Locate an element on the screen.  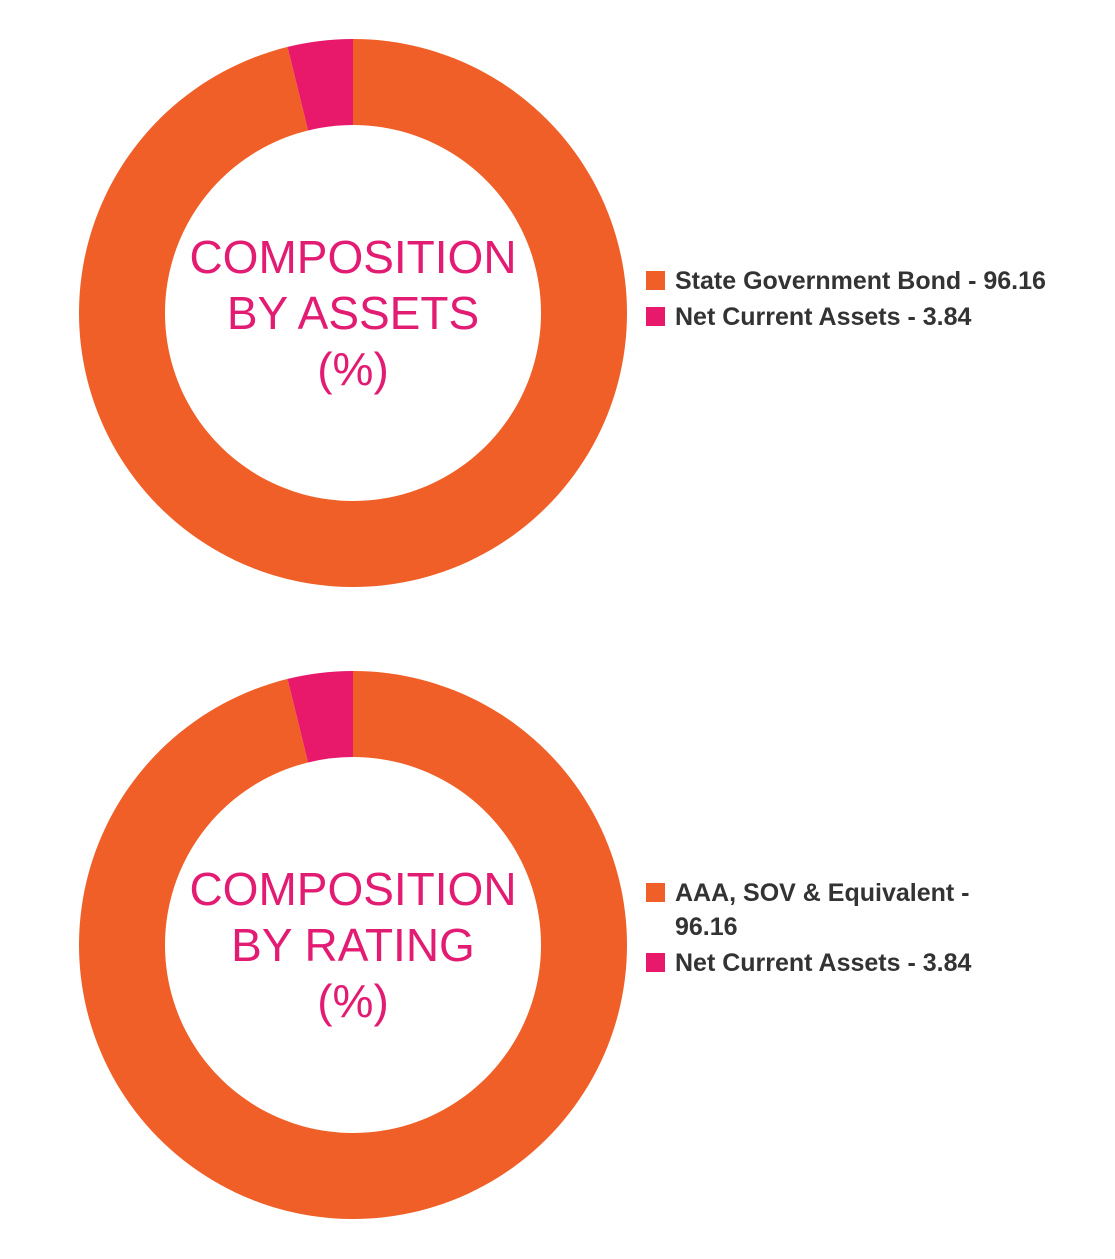
legend-item: AAA, SOV & Equivalent - 96.16 is located at coordinates (866, 910).